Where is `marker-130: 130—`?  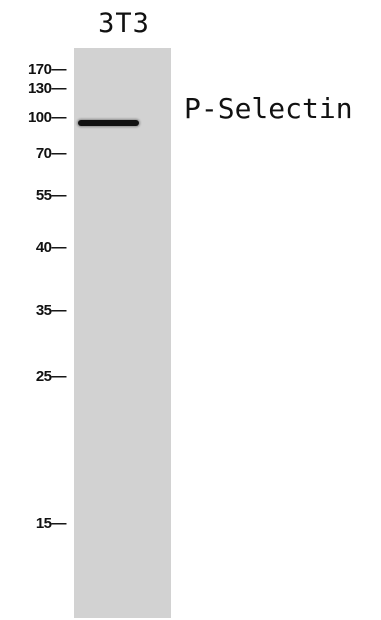 marker-130: 130— is located at coordinates (47, 88).